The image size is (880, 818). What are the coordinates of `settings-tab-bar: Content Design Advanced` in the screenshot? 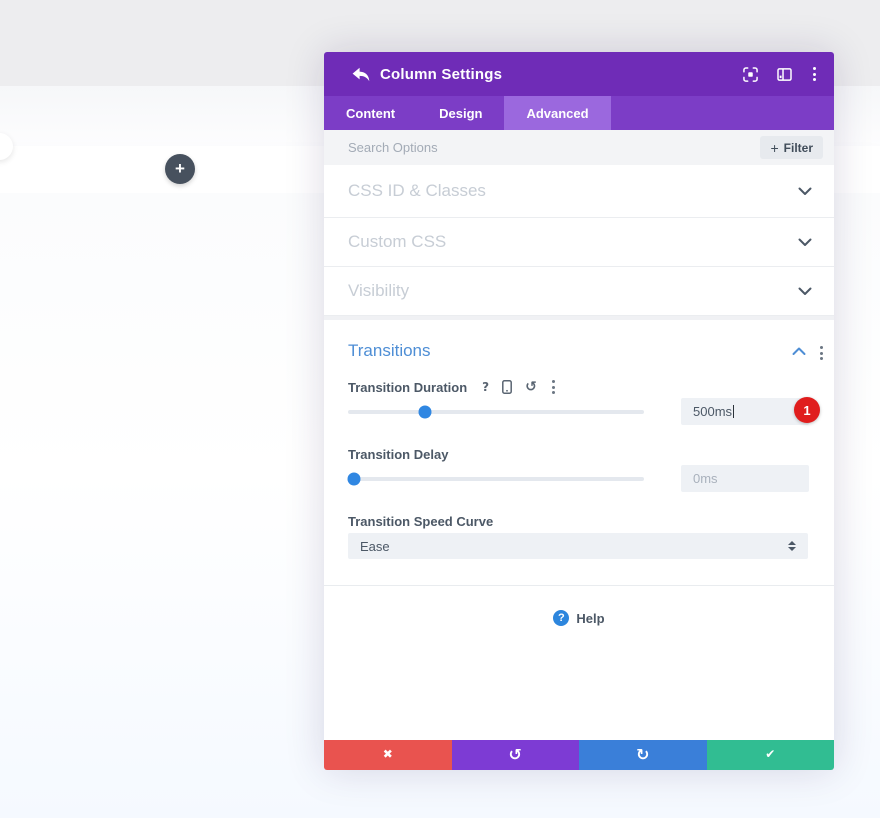 It's located at (579, 113).